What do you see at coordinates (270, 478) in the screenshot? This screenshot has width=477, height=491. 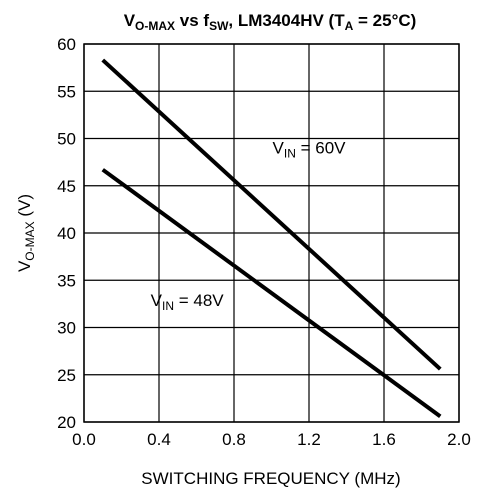 I see `x-axis-title: SWITCHING FREQUENCY (MHz)` at bounding box center [270, 478].